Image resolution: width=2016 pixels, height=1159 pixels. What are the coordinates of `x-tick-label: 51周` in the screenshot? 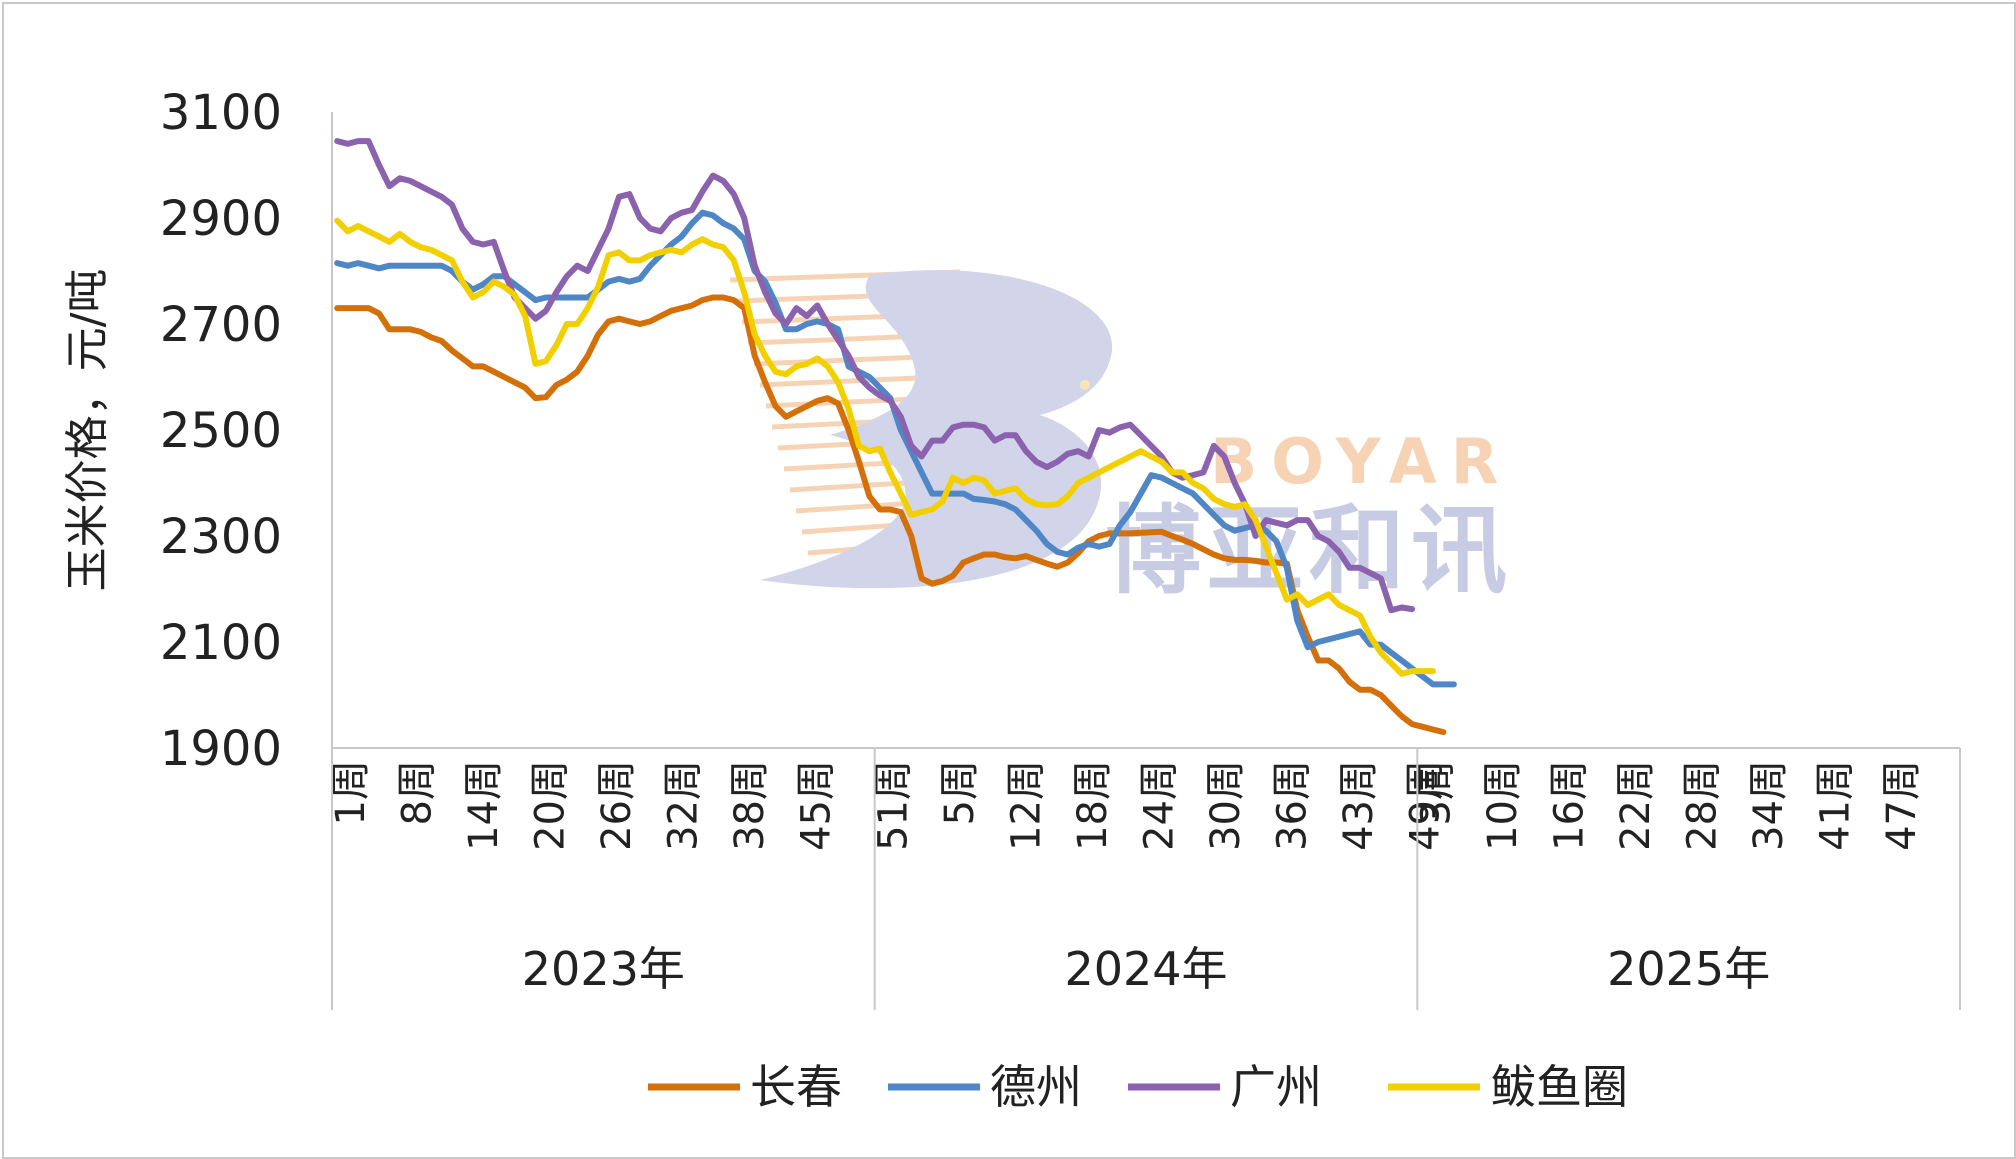 It's located at (894, 805).